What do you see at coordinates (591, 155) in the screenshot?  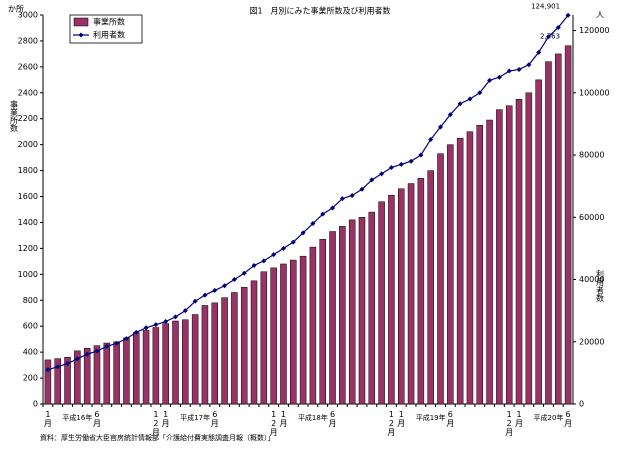 I see `y2-tick-label: 80000` at bounding box center [591, 155].